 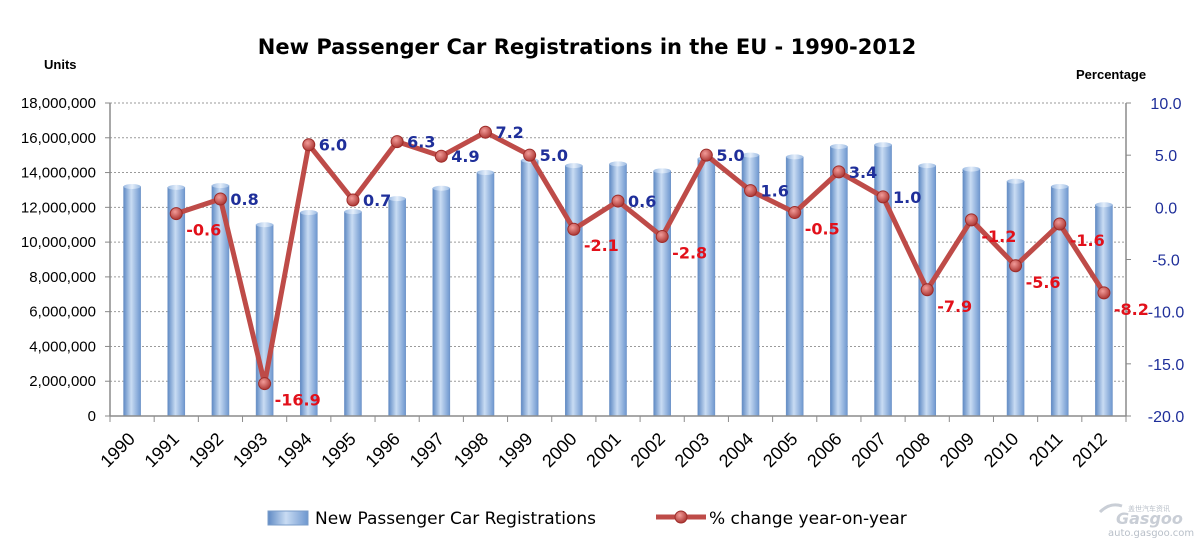 I want to click on bar-1995, so click(x=353, y=313).